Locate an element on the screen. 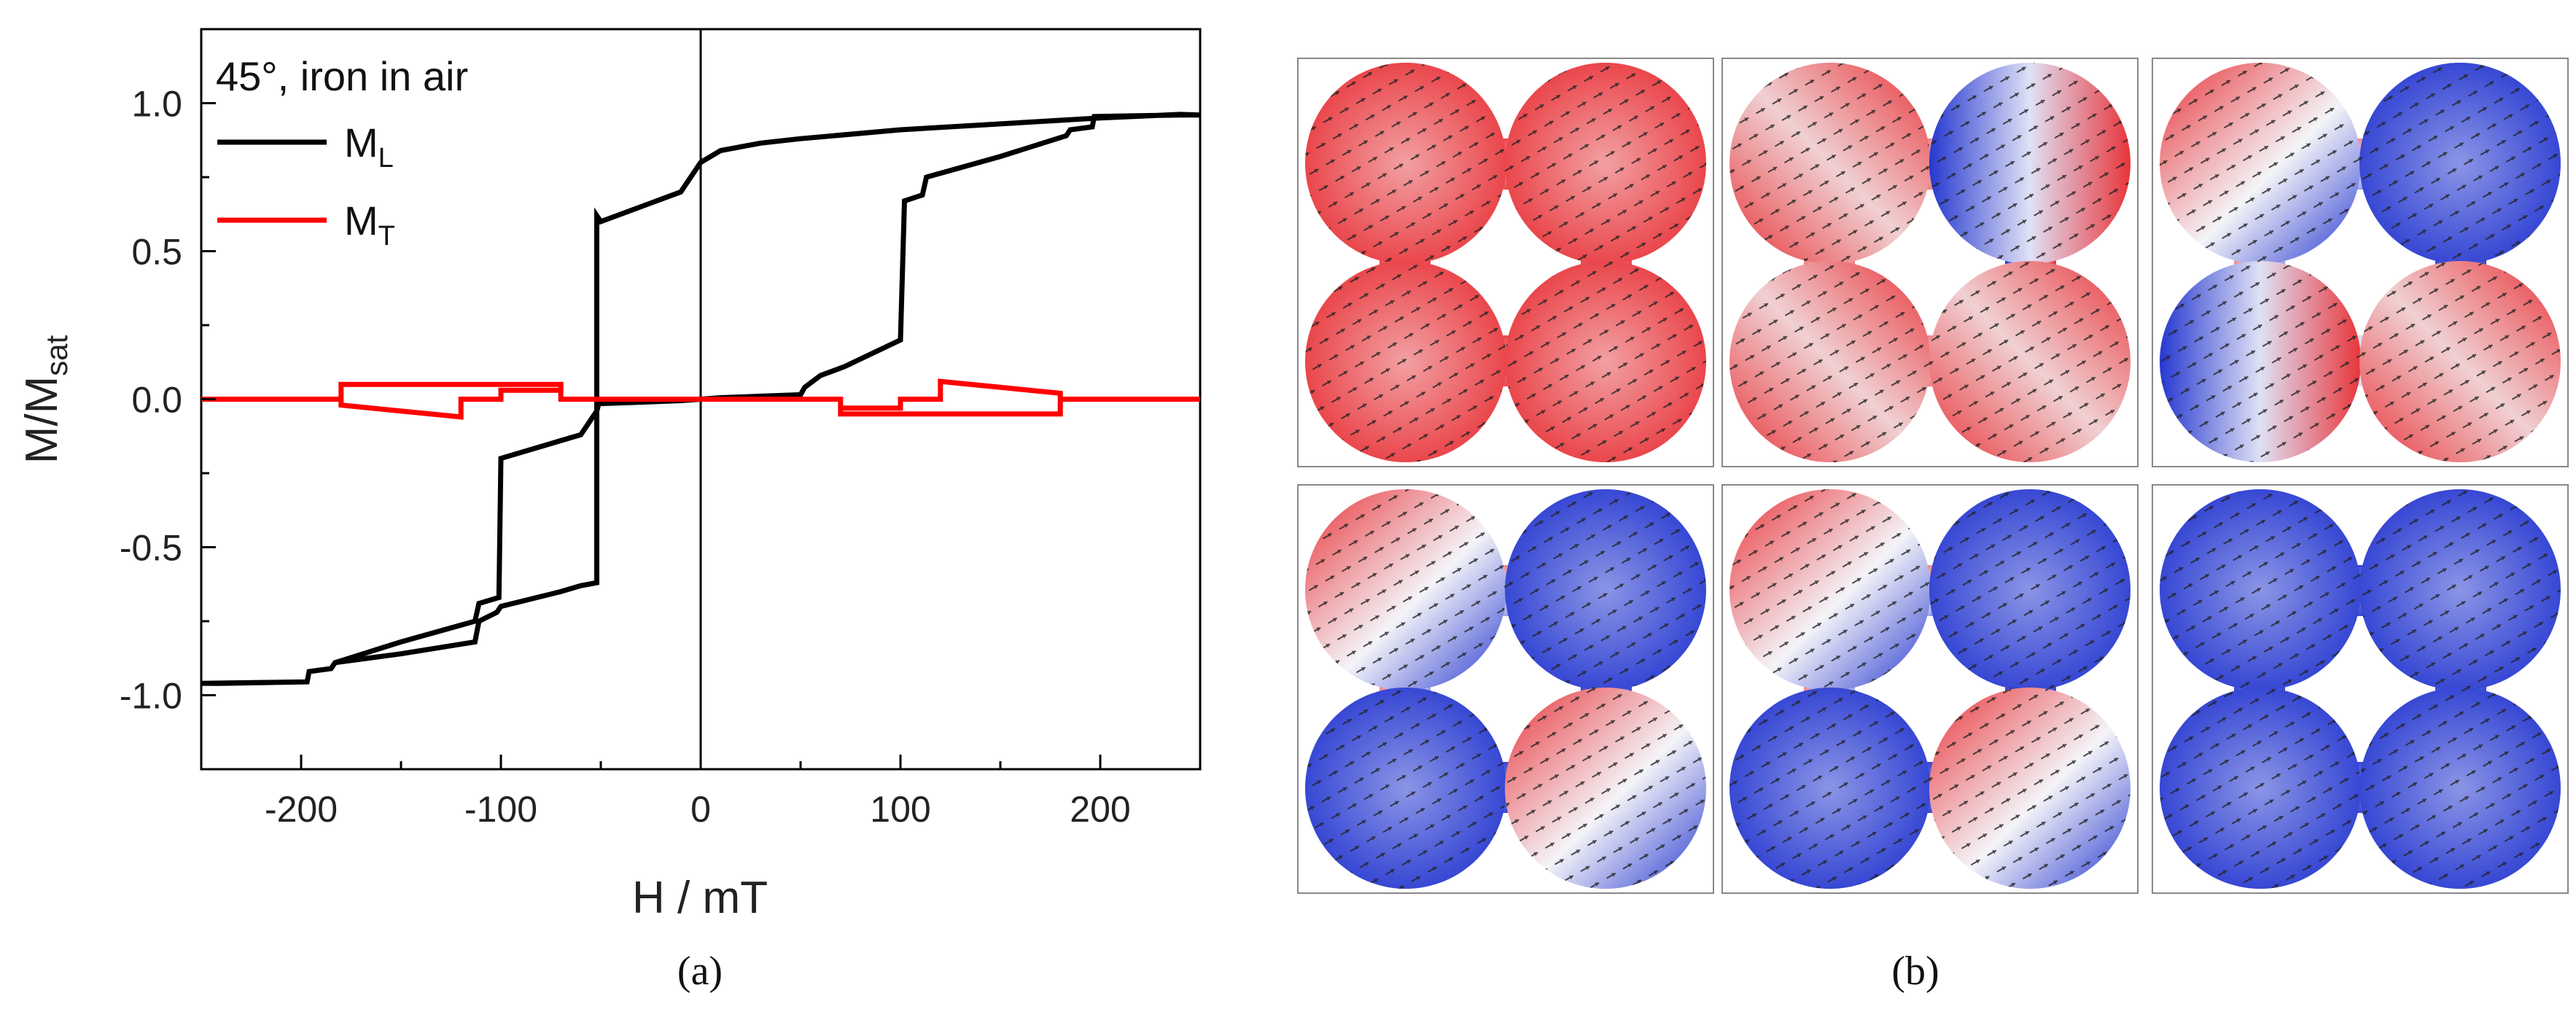 This screenshot has width=2576, height=1012. y-tick-label: 0.0 is located at coordinates (156, 400).